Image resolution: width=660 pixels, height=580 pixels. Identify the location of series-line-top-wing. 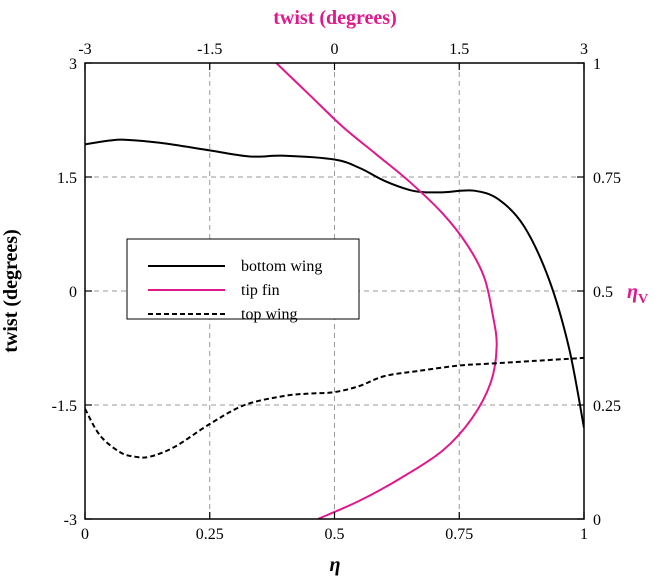
(334, 407).